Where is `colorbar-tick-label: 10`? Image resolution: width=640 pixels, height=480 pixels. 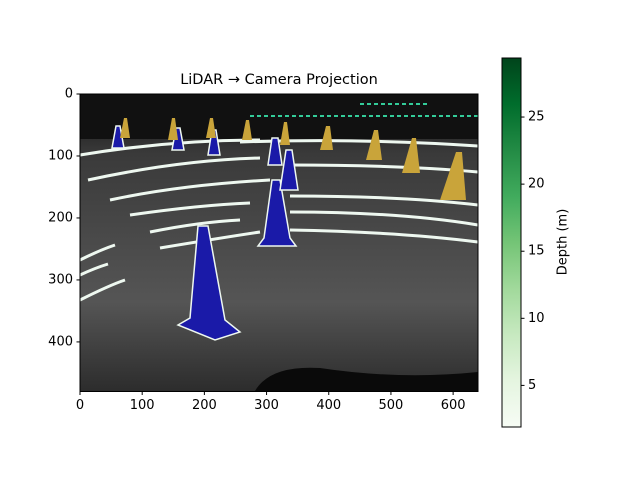 colorbar-tick-label: 10 is located at coordinates (536, 318).